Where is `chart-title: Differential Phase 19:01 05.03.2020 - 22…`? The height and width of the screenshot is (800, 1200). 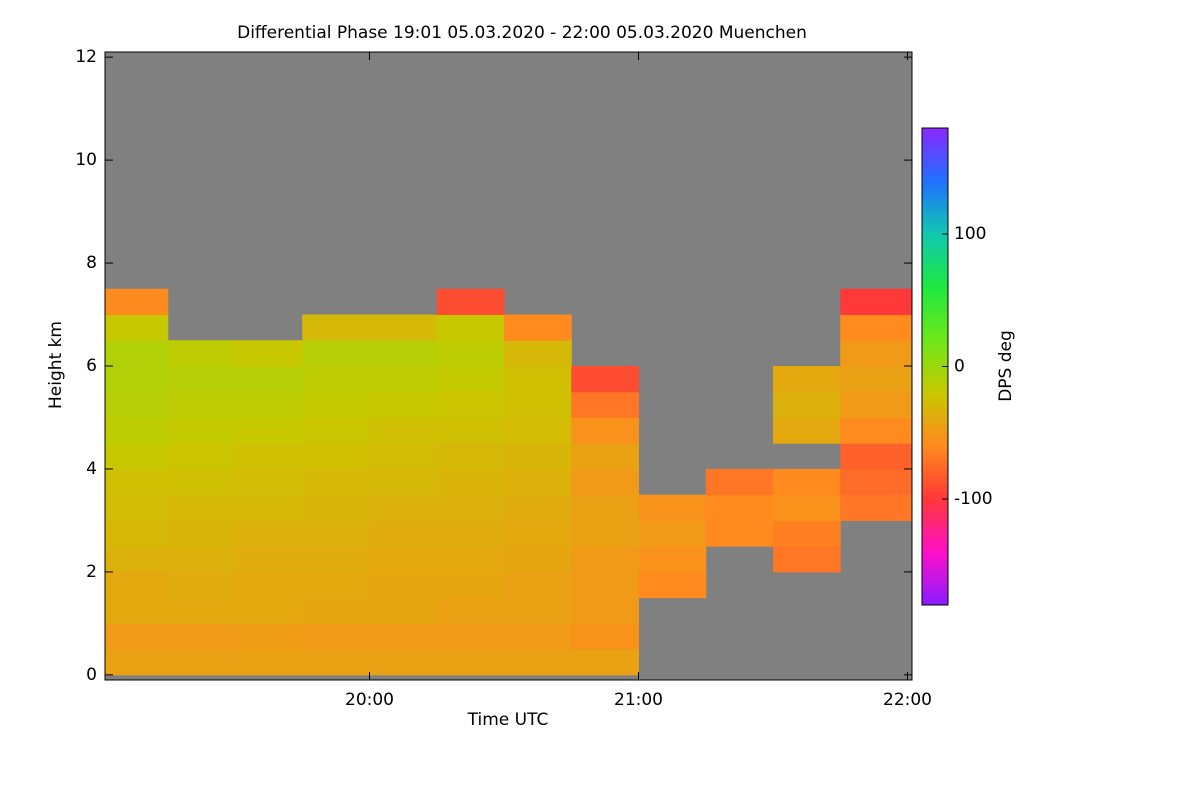
chart-title: Differential Phase 19:01 05.03.2020 - 22… is located at coordinates (522, 33).